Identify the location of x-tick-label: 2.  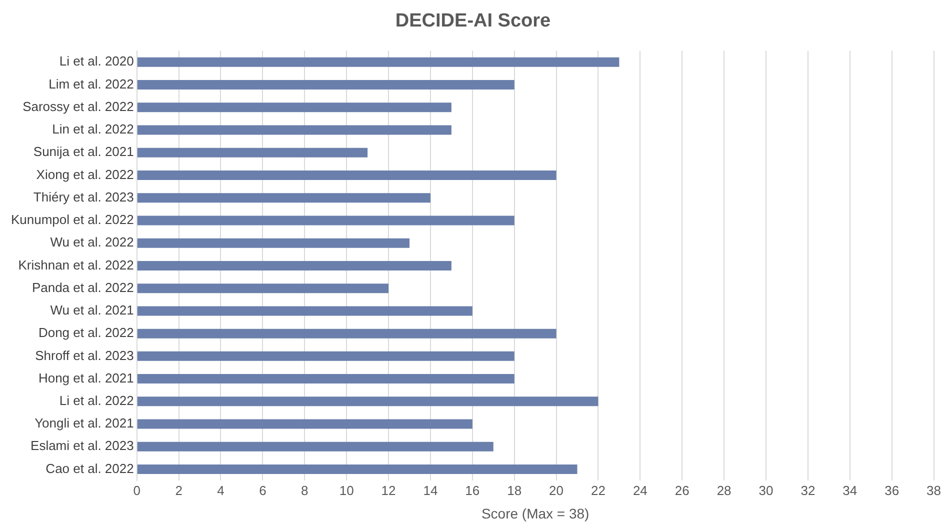
(178, 490).